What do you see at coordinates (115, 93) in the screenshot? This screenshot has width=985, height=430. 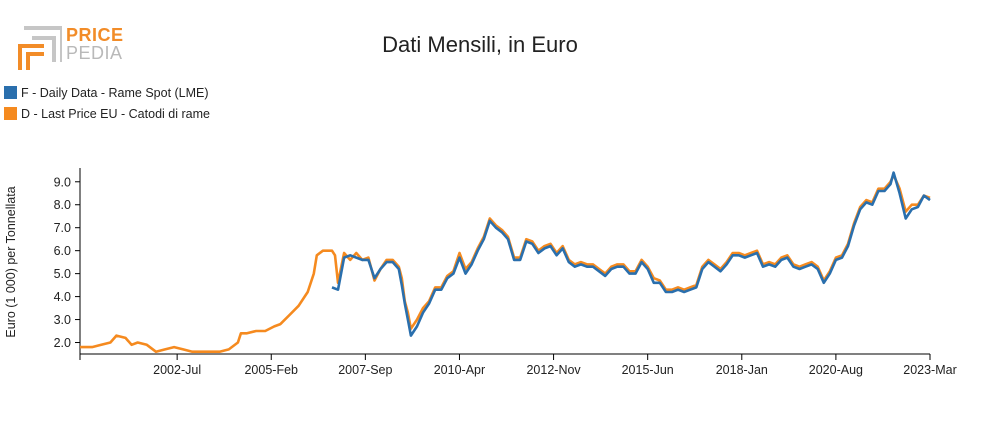 I see `legend-label: F - Daily Data - Rame Spot (LME)` at bounding box center [115, 93].